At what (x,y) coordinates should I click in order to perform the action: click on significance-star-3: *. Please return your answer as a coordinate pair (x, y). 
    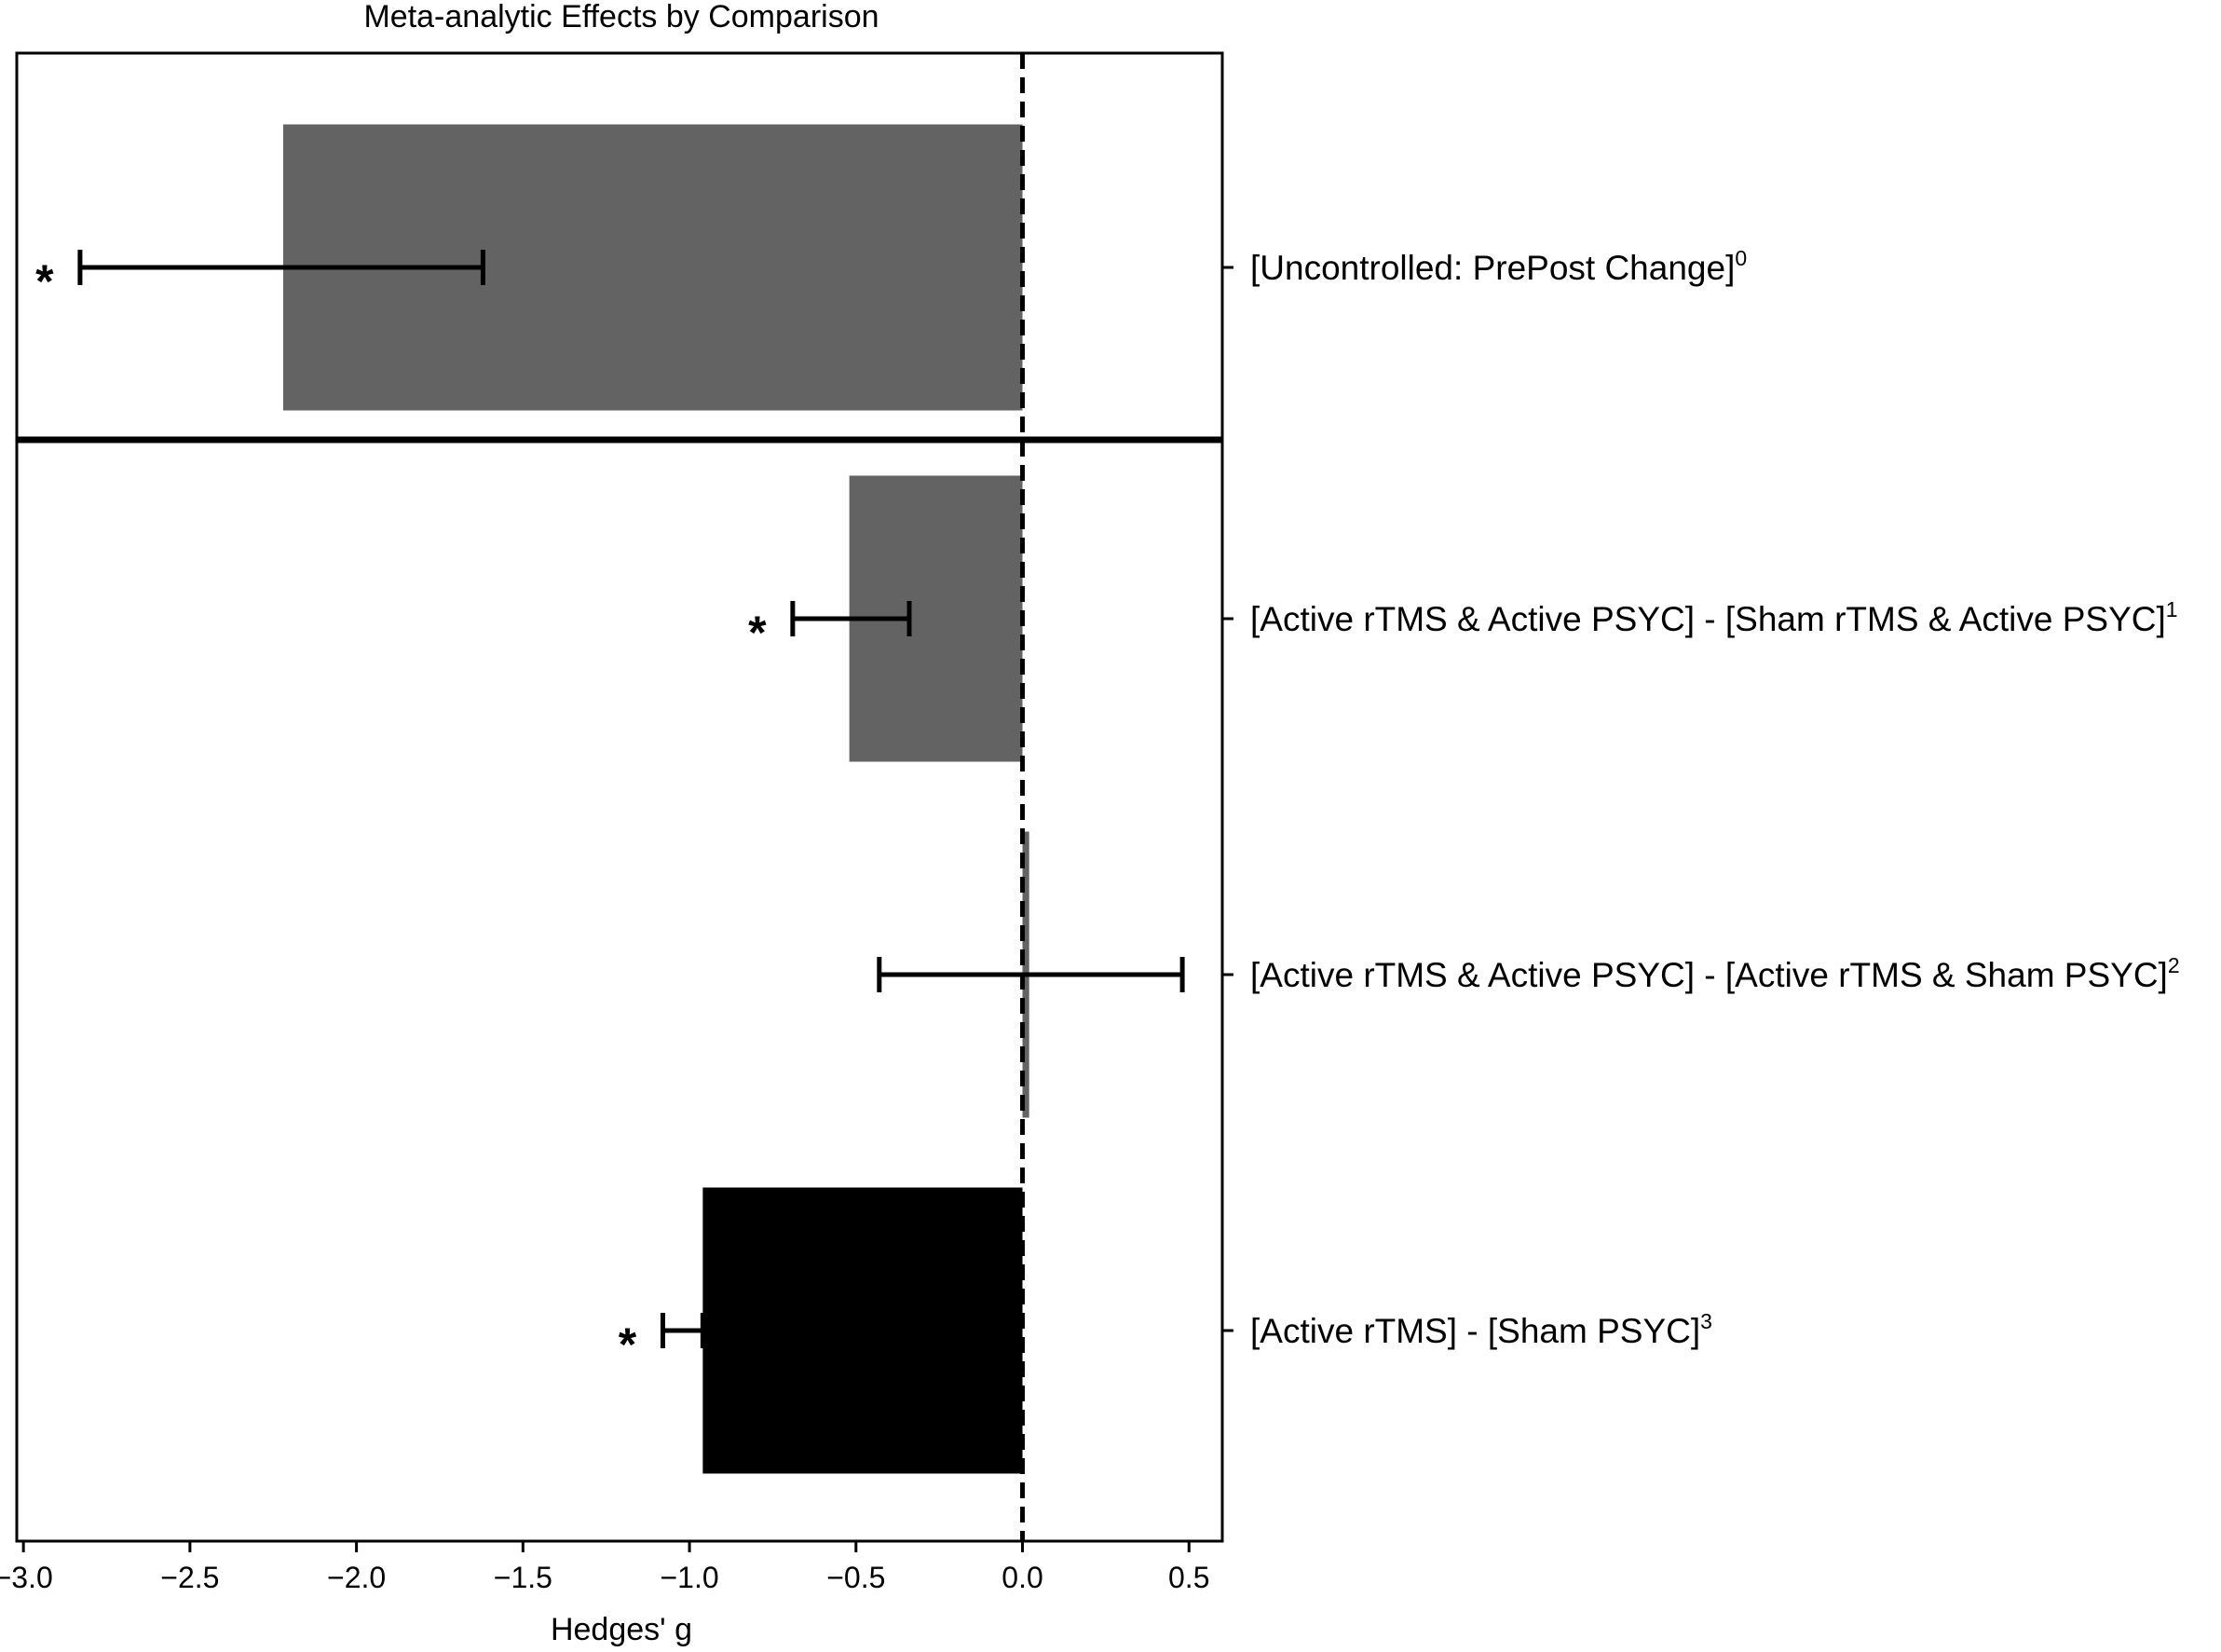
    Looking at the image, I should click on (628, 1344).